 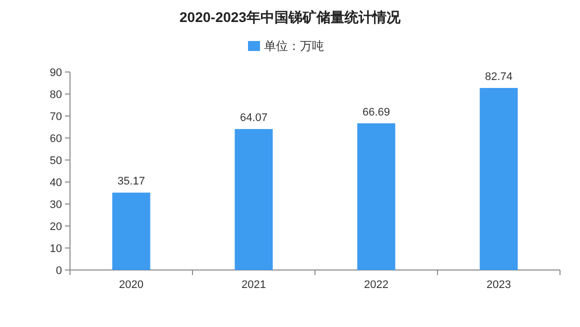 What do you see at coordinates (56, 73) in the screenshot?
I see `y-tick-label: 90` at bounding box center [56, 73].